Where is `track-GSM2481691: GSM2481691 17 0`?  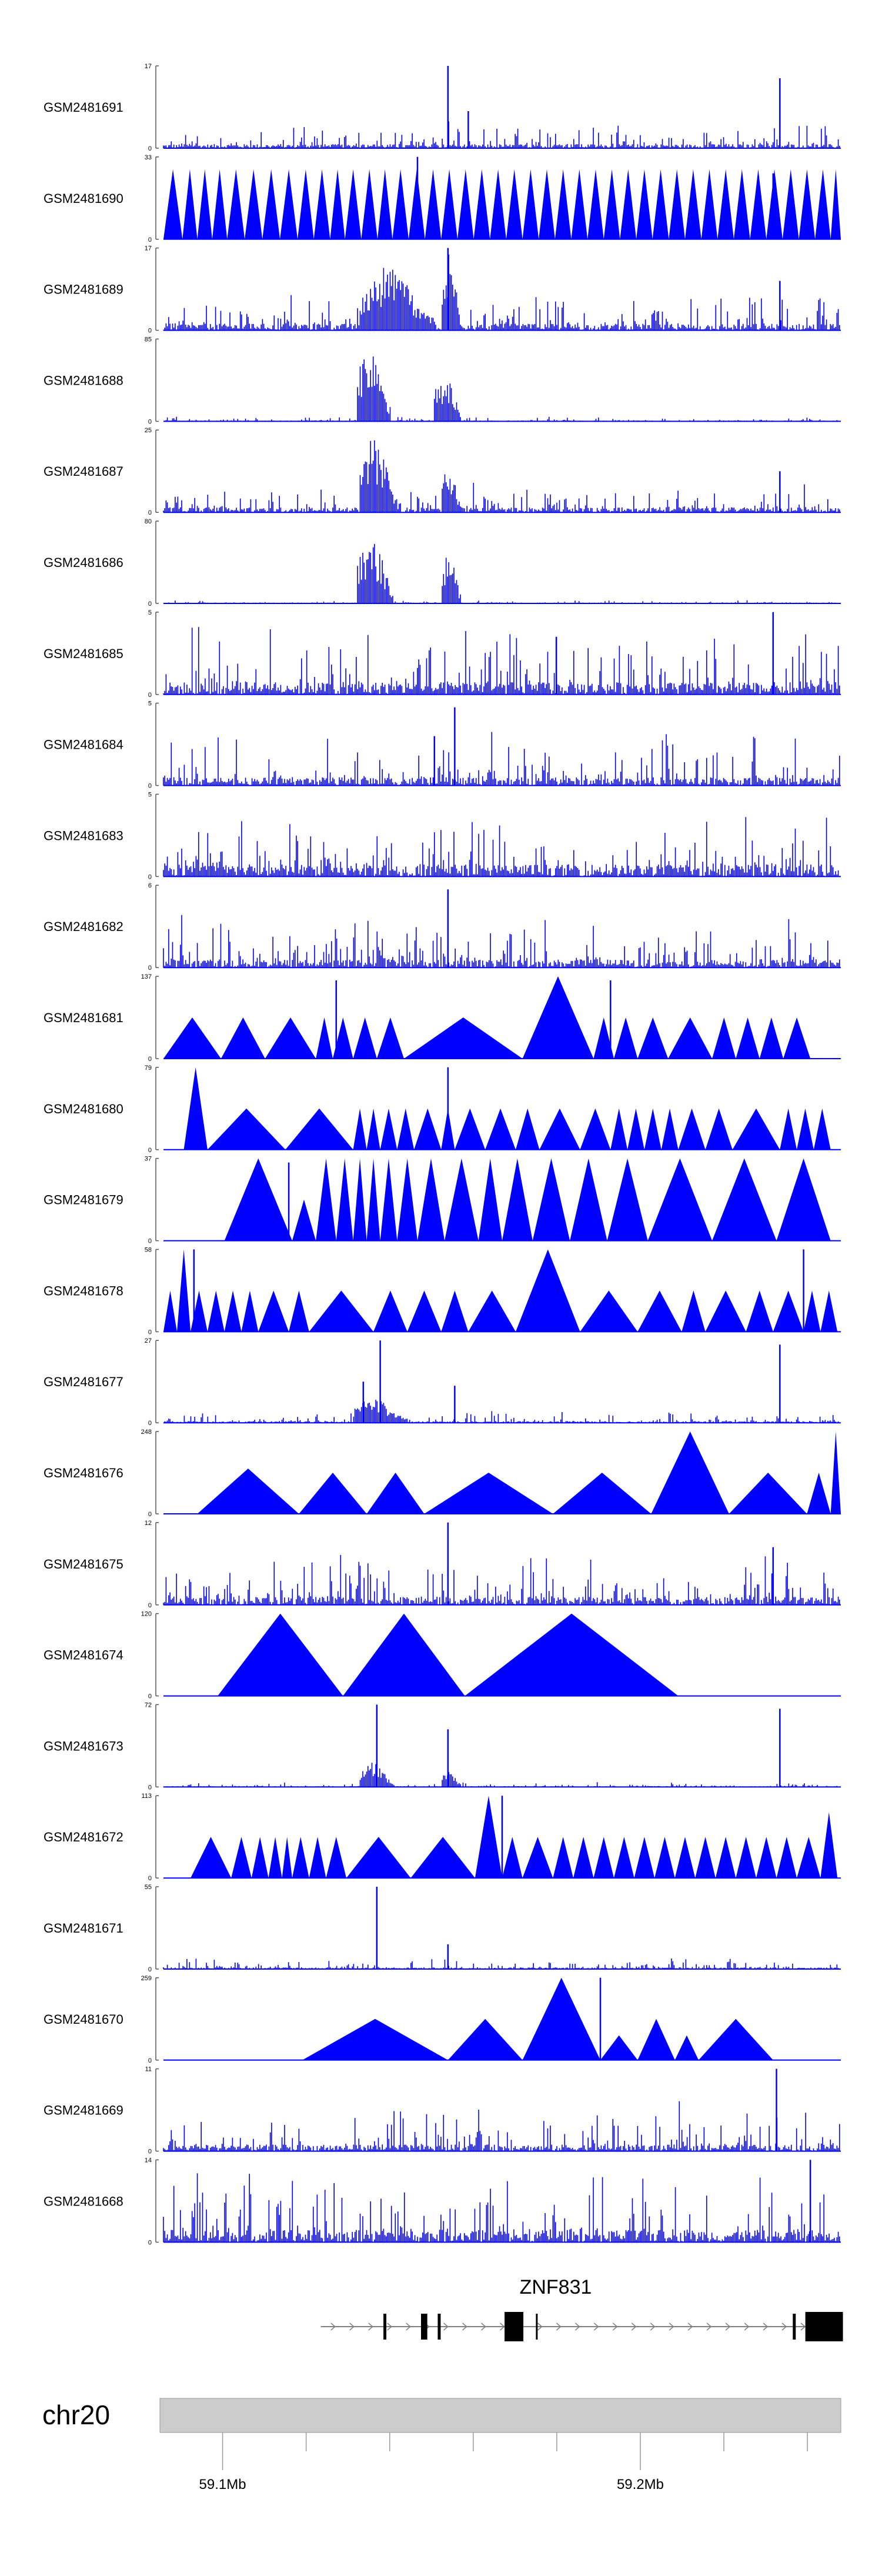 track-GSM2481691: GSM2481691 17 0 is located at coordinates (442, 107).